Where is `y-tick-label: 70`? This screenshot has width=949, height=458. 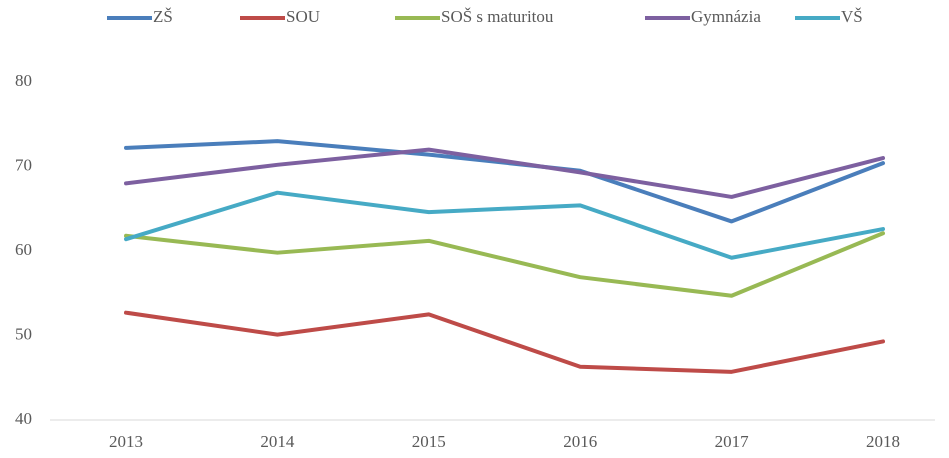 y-tick-label: 70 is located at coordinates (23, 164).